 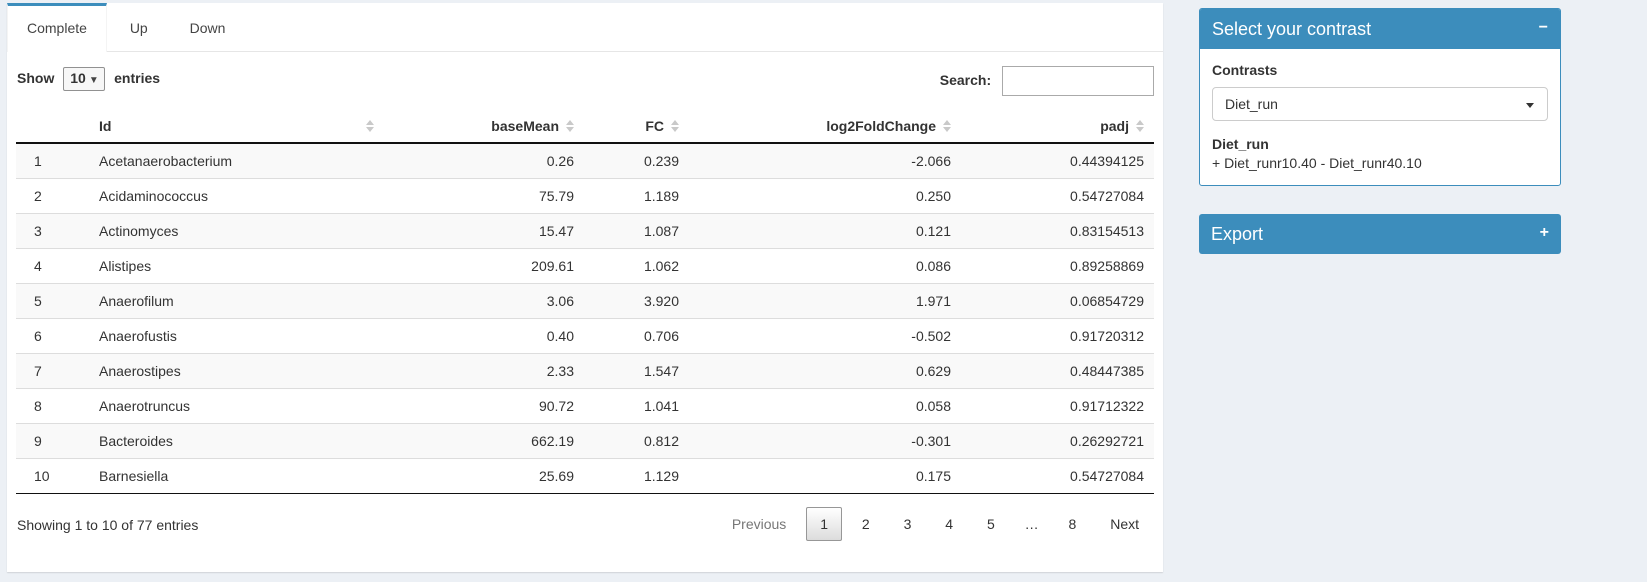 I want to click on contrast-select-value: Diet_run, so click(x=1251, y=104).